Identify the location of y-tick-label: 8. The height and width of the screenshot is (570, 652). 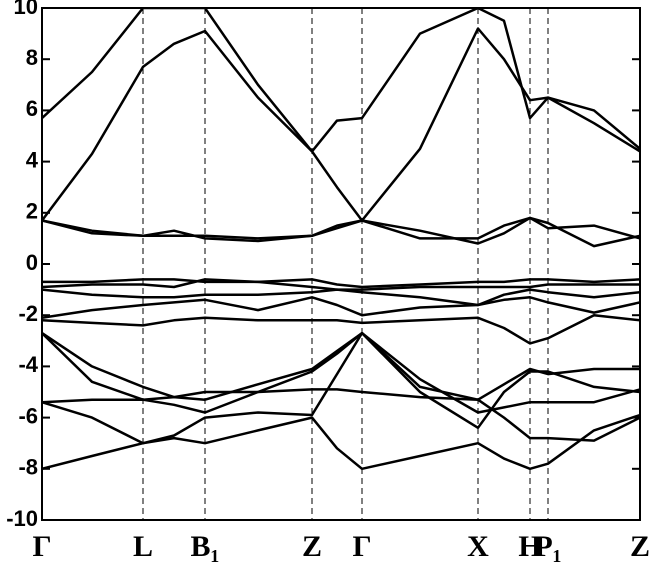
(32, 57).